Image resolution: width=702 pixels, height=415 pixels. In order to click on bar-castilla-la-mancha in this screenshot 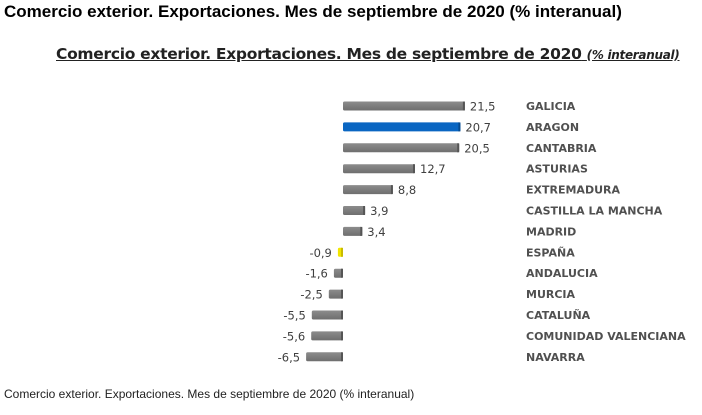, I will do `click(354, 210)`.